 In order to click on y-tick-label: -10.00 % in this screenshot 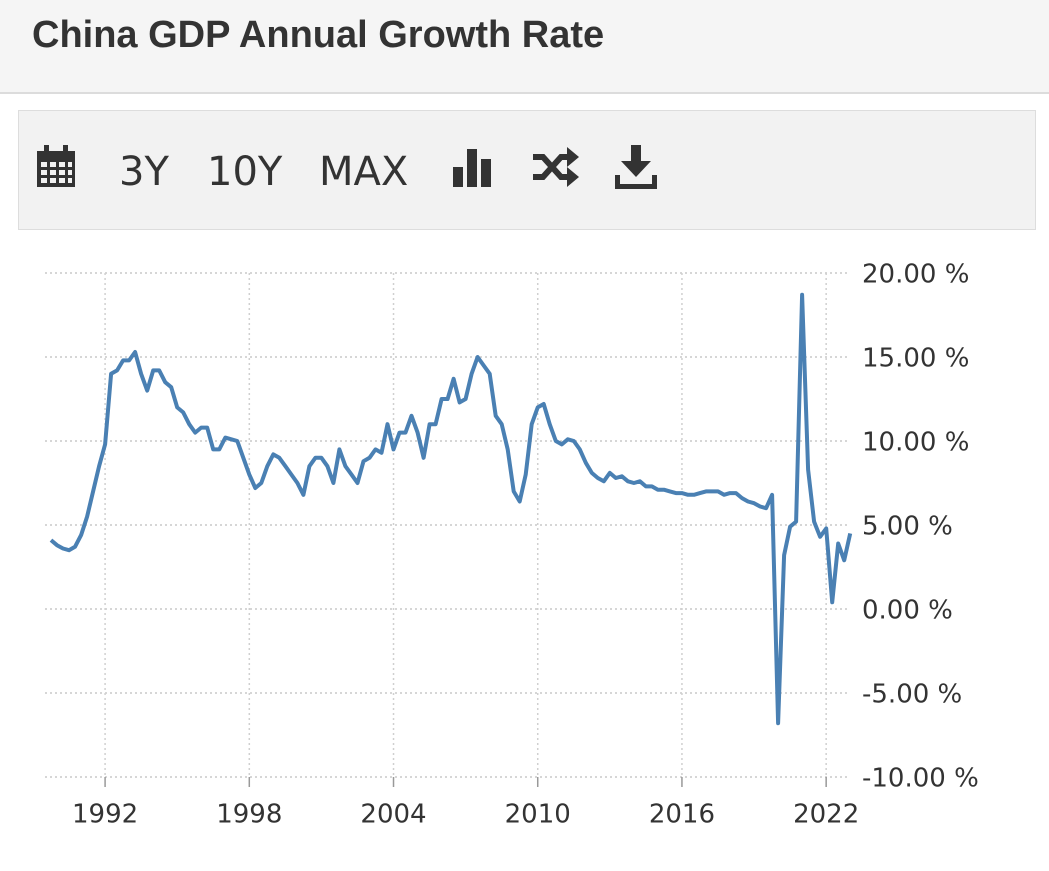, I will do `click(920, 779)`.